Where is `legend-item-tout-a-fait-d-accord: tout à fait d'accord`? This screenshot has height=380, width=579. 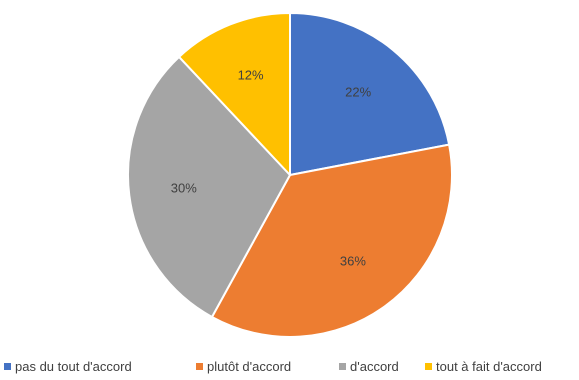 legend-item-tout-a-fait-d-accord: tout à fait d'accord is located at coordinates (483, 366).